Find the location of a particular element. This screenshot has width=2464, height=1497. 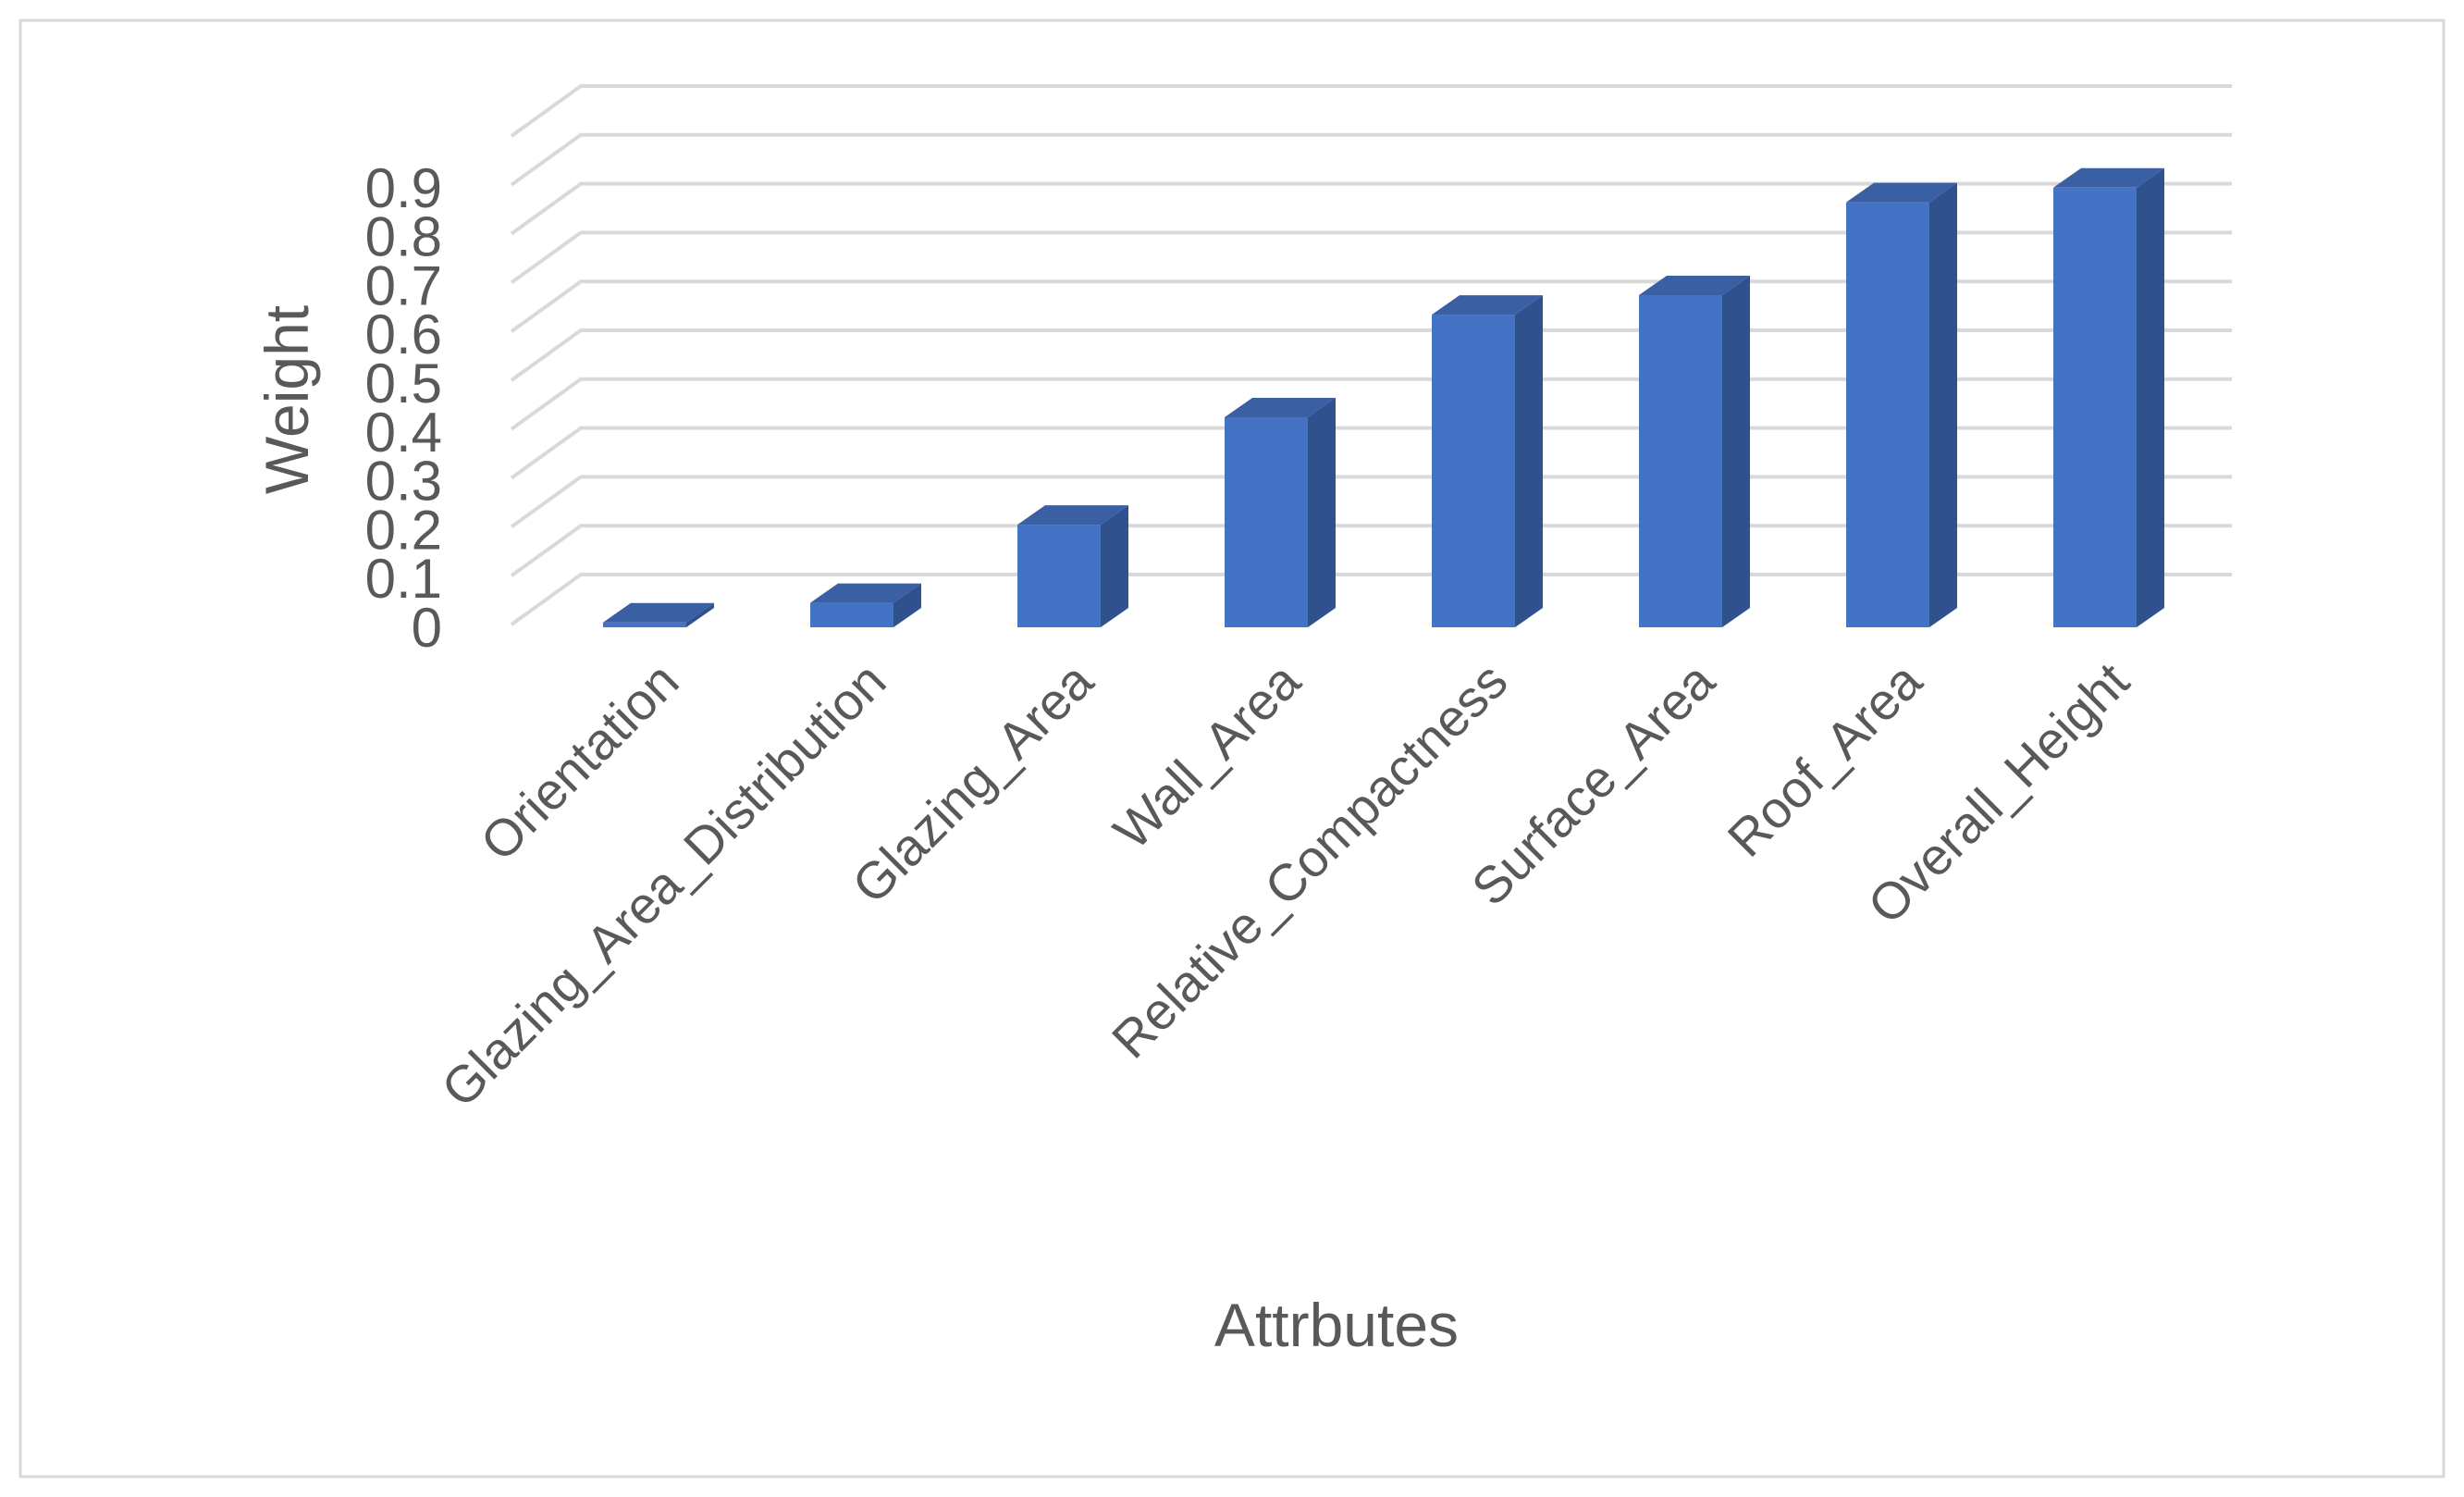

y-tick-label: 0.8 is located at coordinates (404, 237).